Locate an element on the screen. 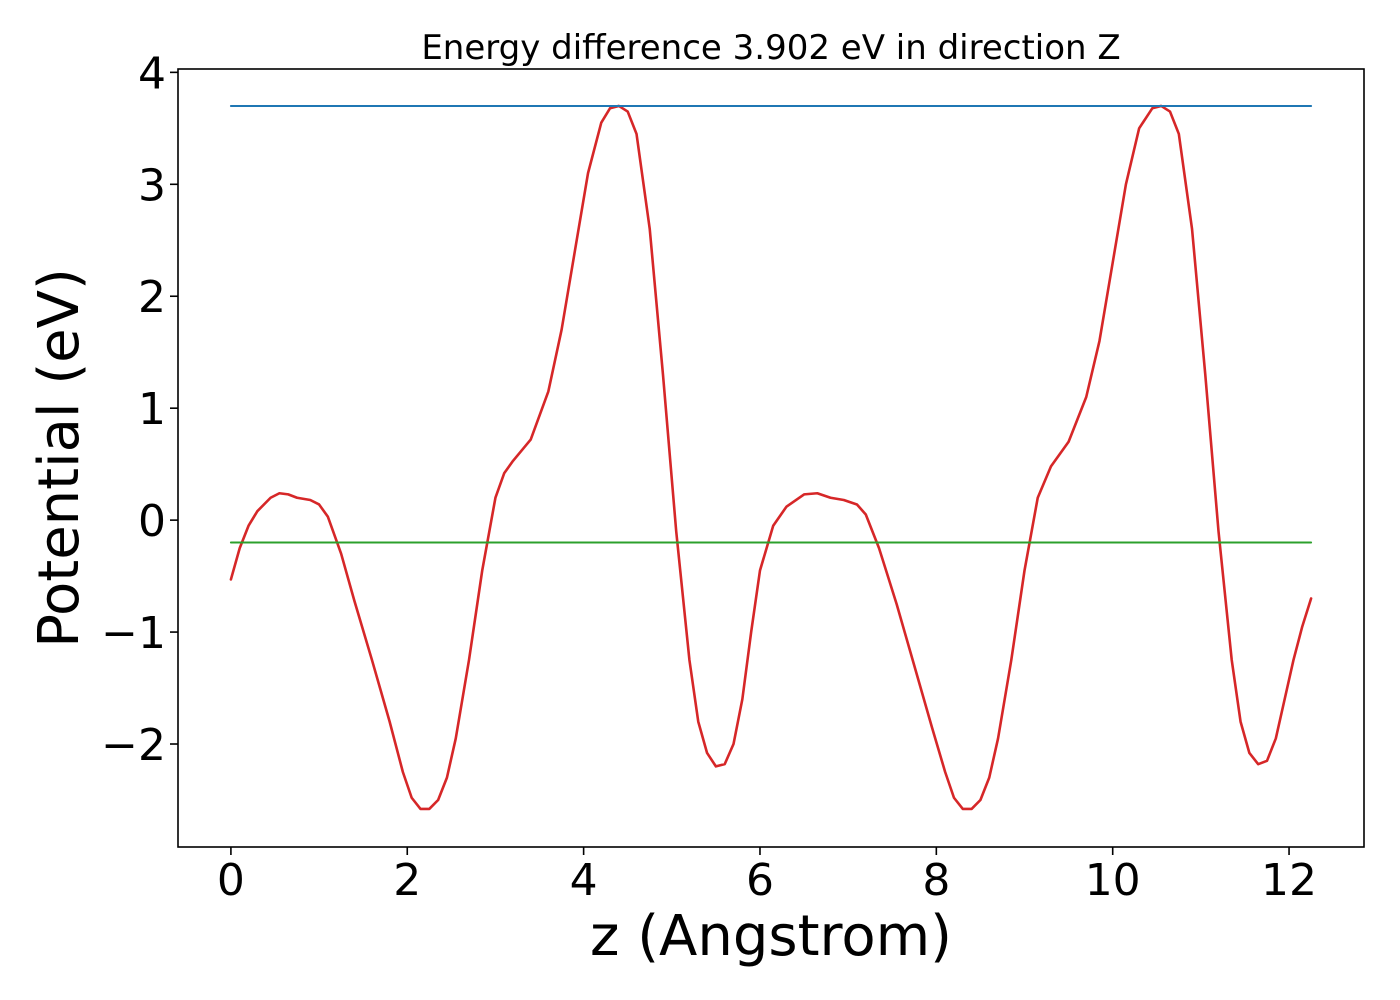 This screenshot has height=1000, width=1400. x-tick-label: 8 is located at coordinates (936, 880).